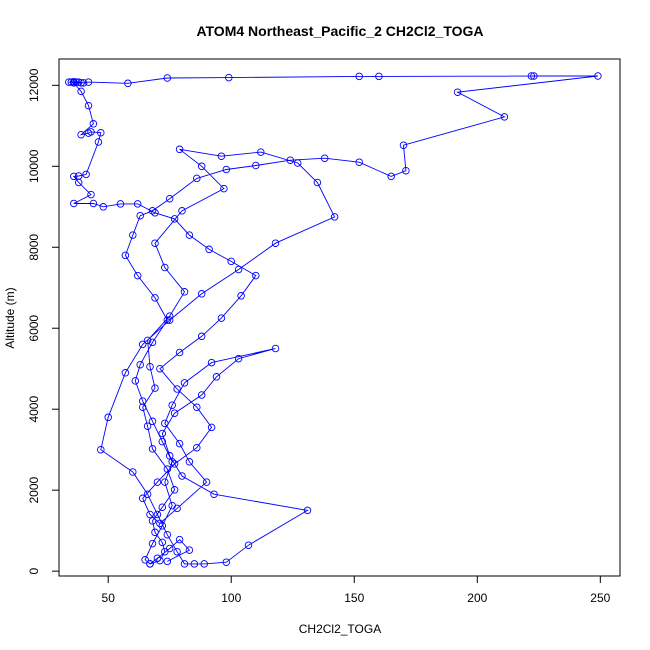  Describe the element at coordinates (34, 570) in the screenshot. I see `y-tick-label: 0` at that location.